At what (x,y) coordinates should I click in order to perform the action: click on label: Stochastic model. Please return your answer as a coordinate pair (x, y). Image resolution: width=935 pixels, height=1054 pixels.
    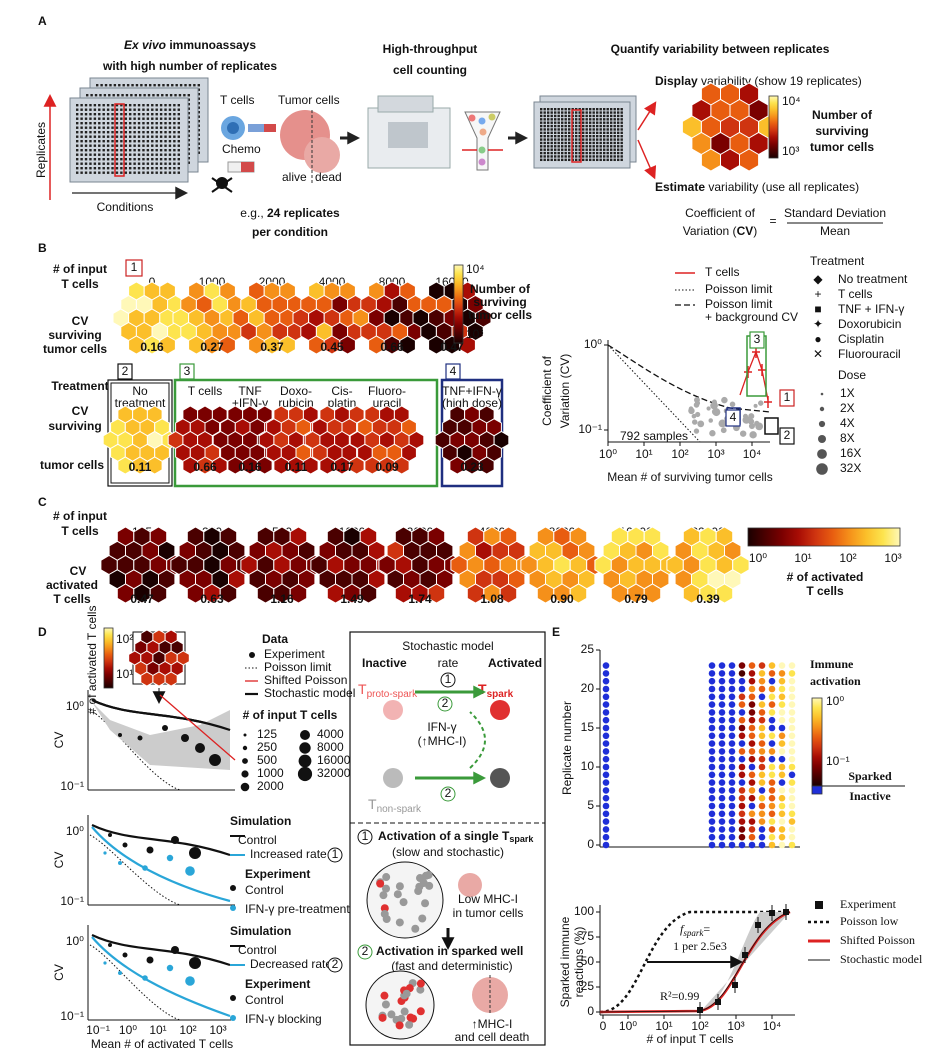
    Looking at the image, I should click on (309, 693).